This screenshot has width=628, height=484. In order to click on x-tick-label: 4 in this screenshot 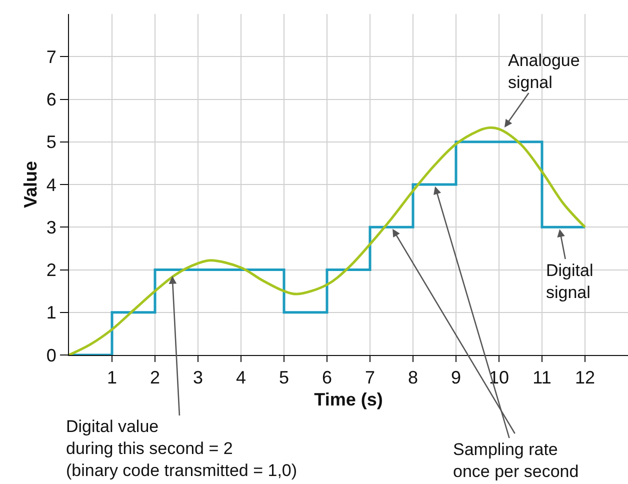, I will do `click(241, 378)`.